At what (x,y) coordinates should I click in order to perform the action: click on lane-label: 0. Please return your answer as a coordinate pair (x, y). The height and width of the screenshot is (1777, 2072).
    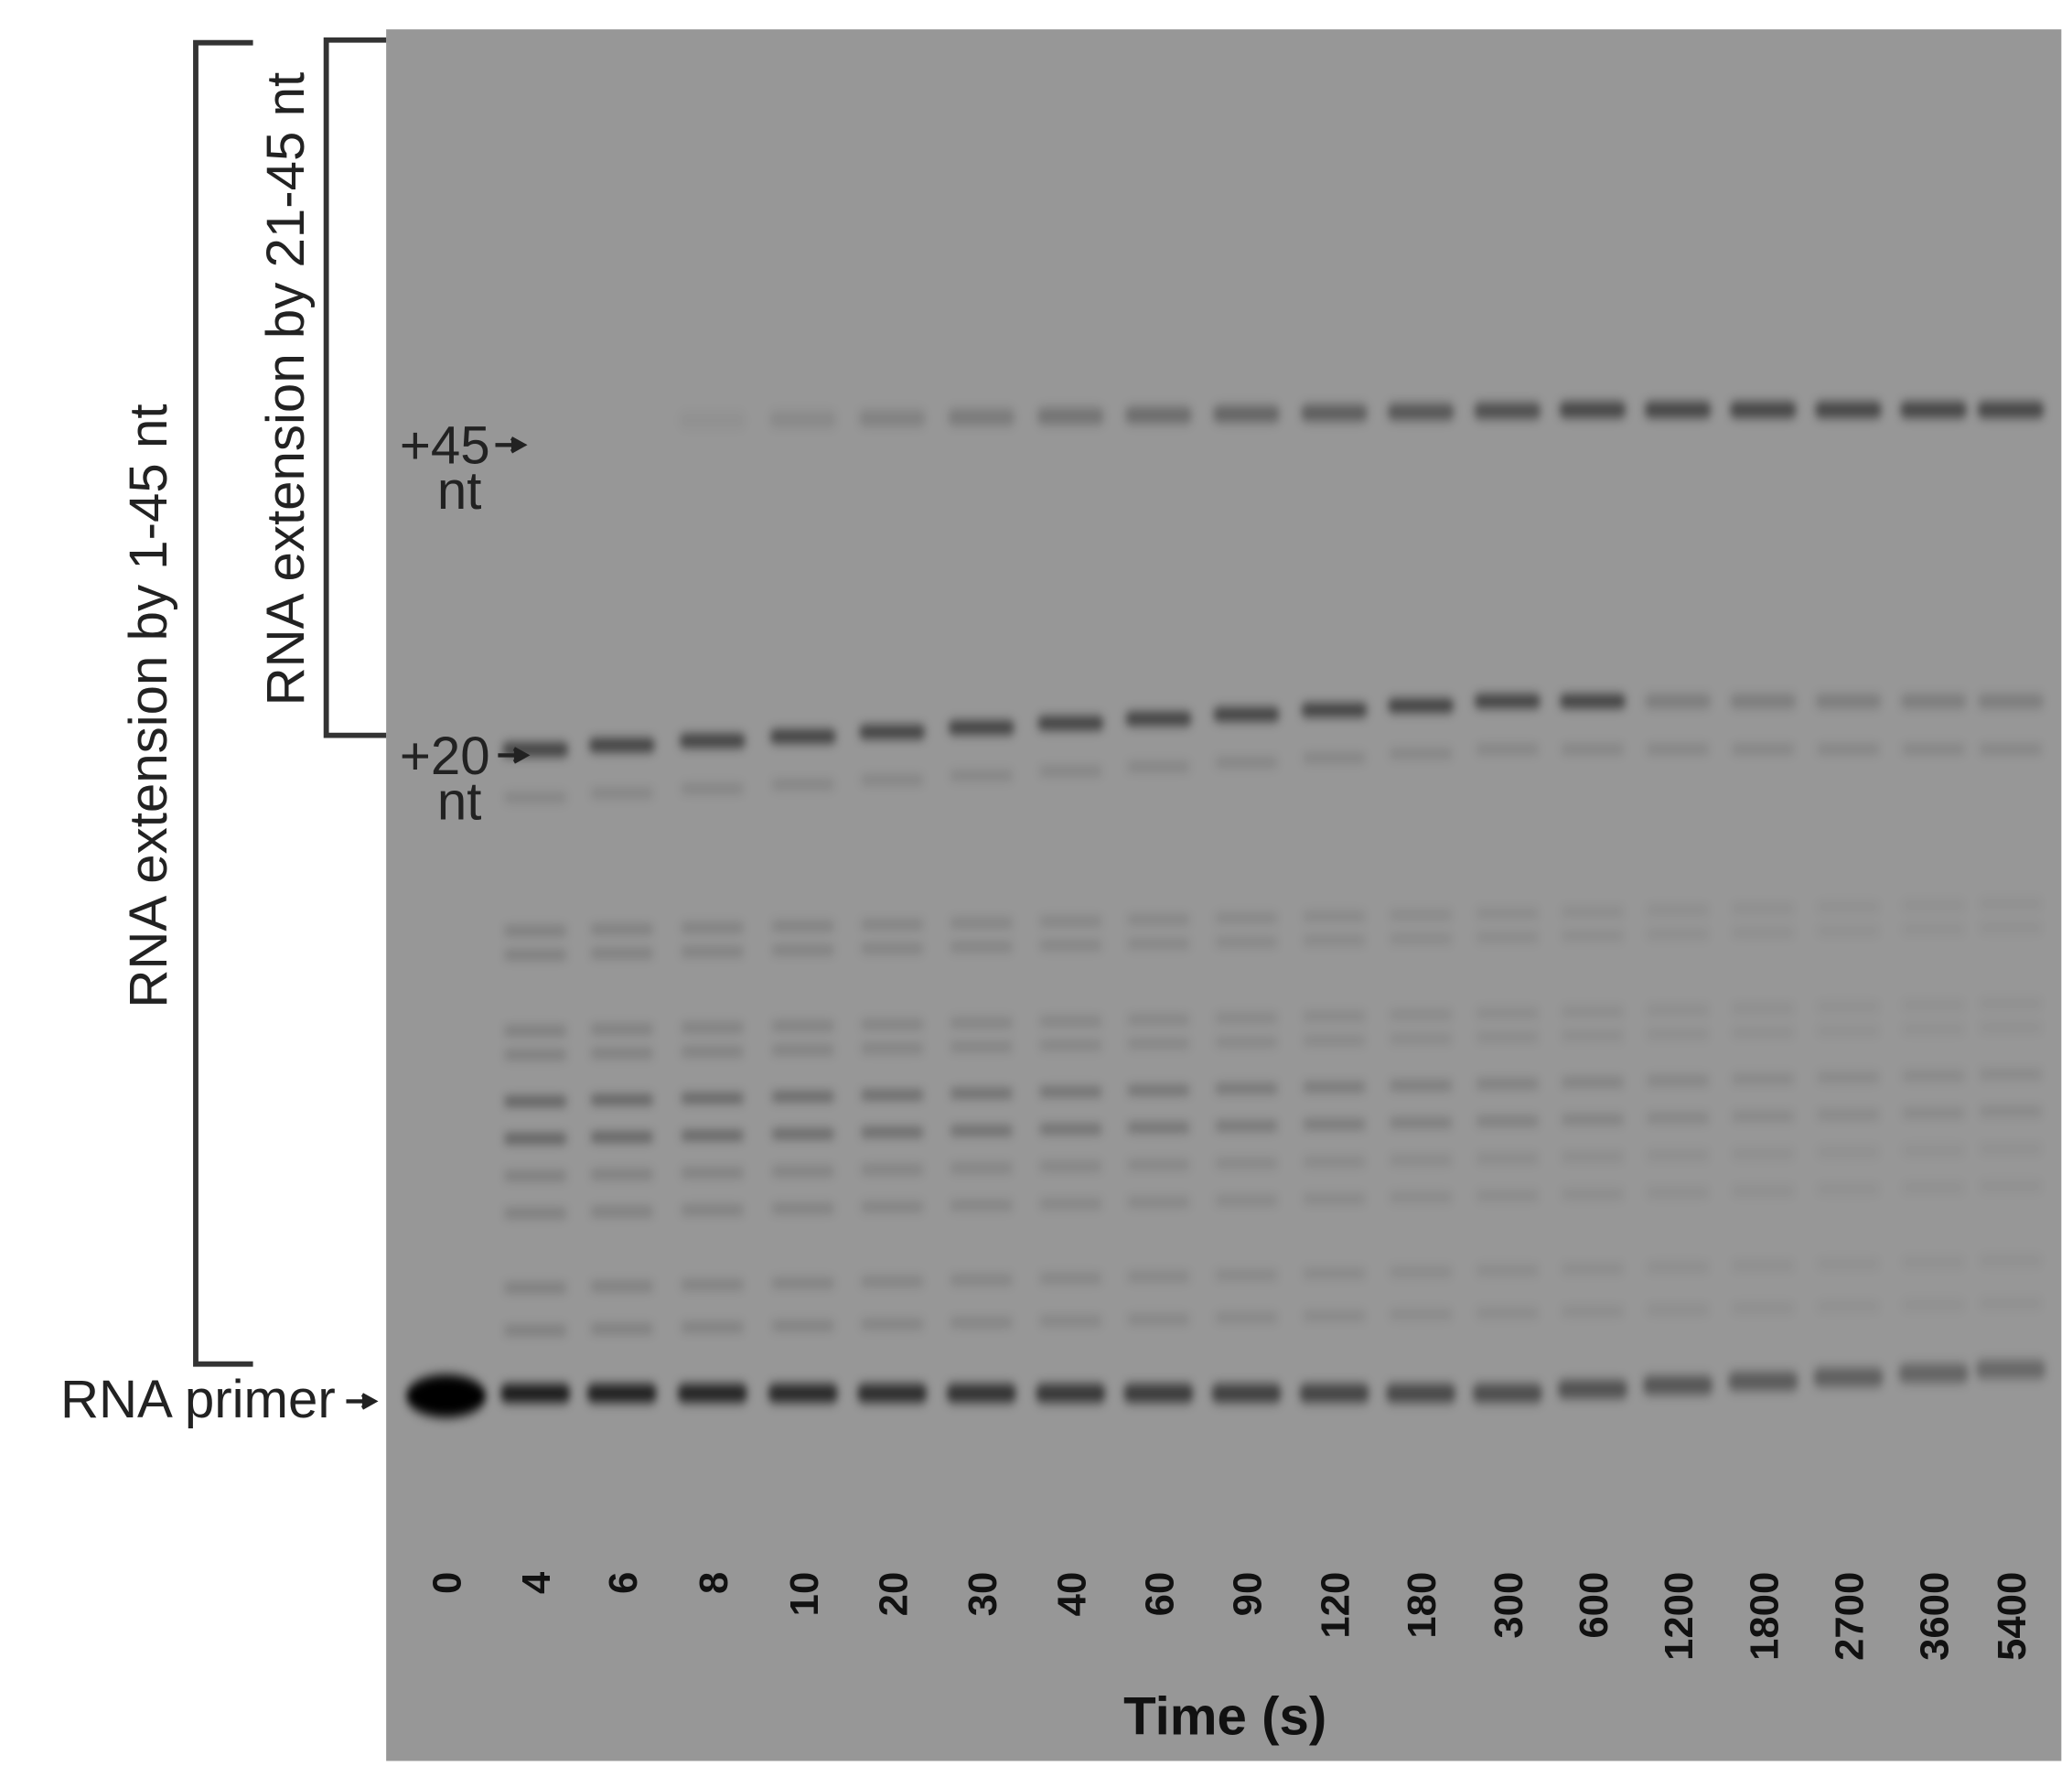
    Looking at the image, I should click on (447, 1583).